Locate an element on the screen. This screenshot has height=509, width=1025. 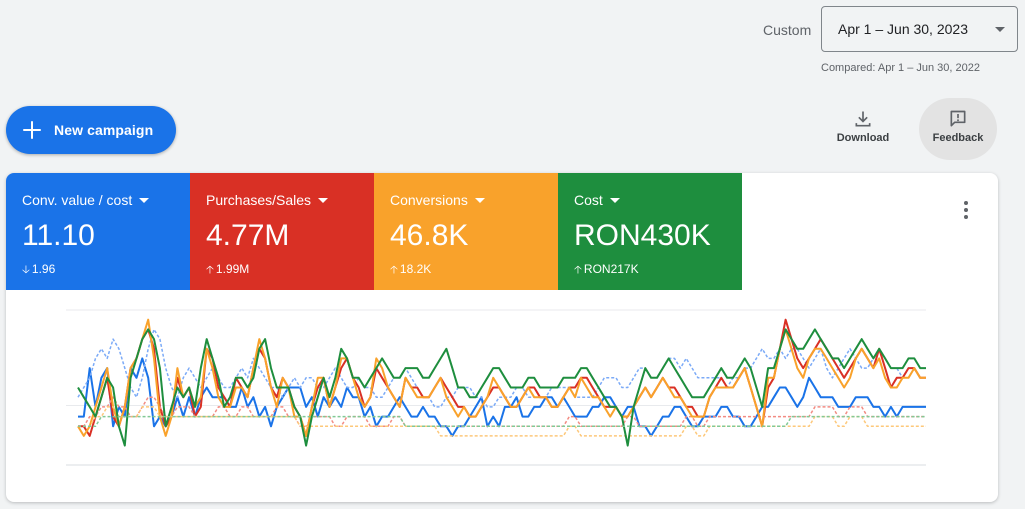
feedback-icon is located at coordinates (958, 118).